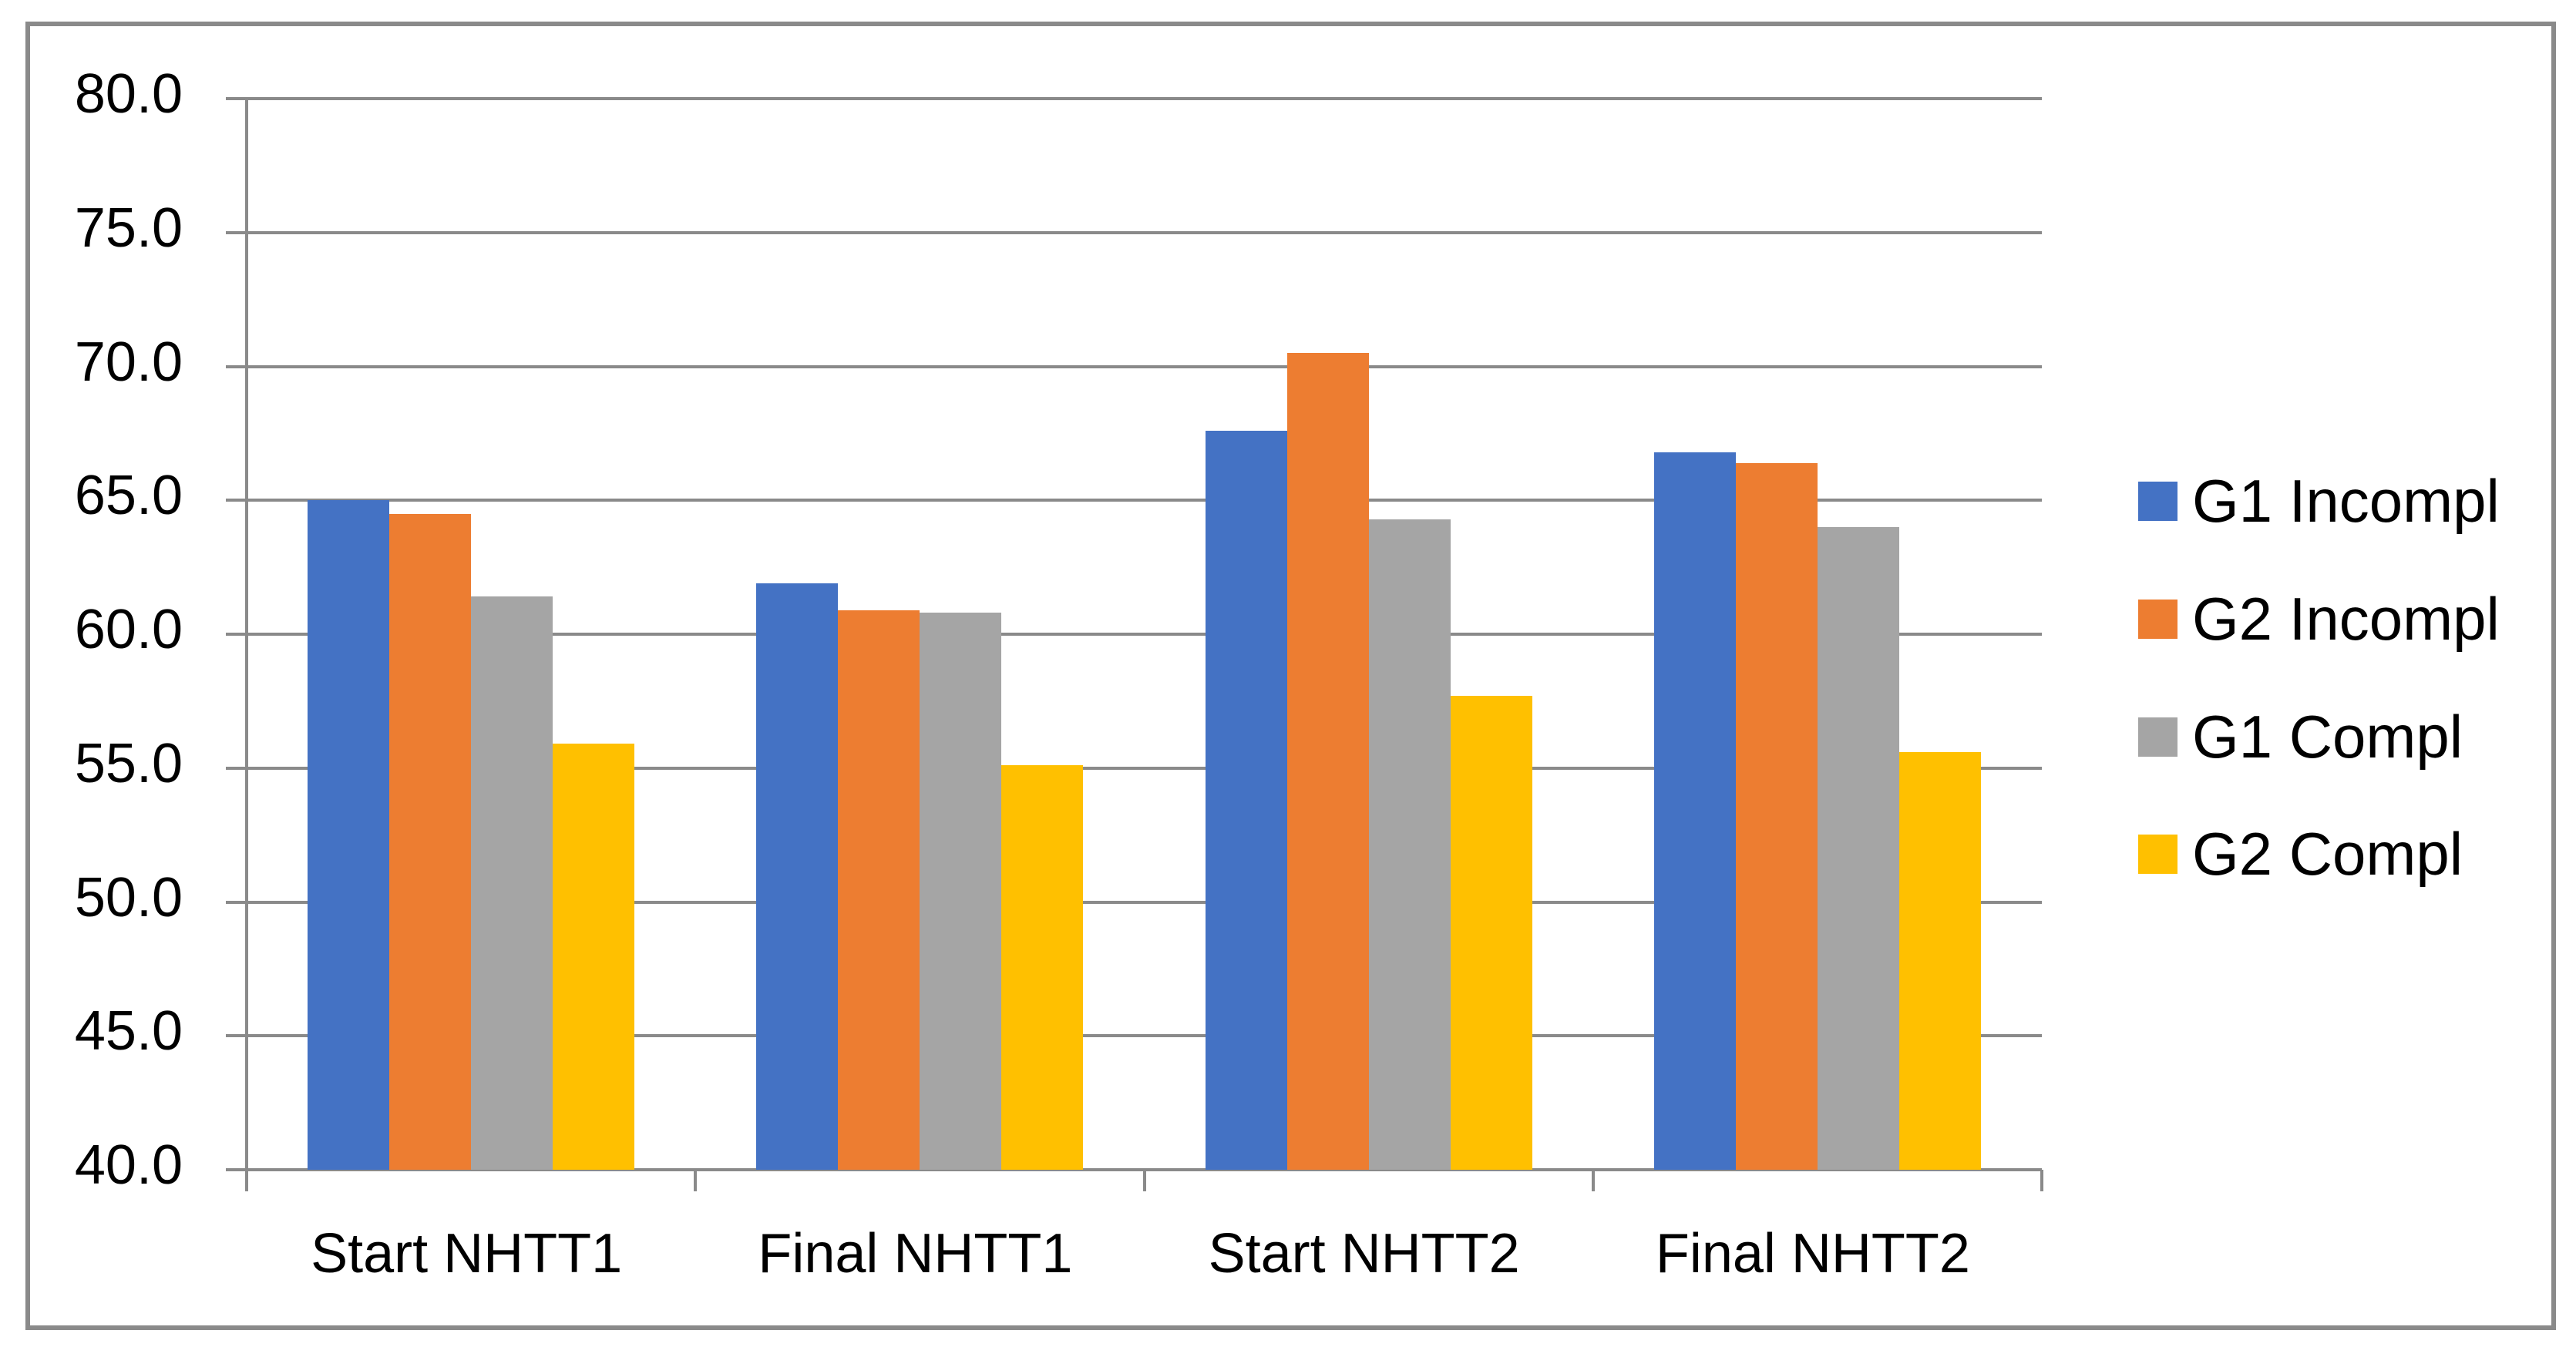 This screenshot has height=1357, width=2576. What do you see at coordinates (2346, 501) in the screenshot?
I see `legend-label: G1 Incompl` at bounding box center [2346, 501].